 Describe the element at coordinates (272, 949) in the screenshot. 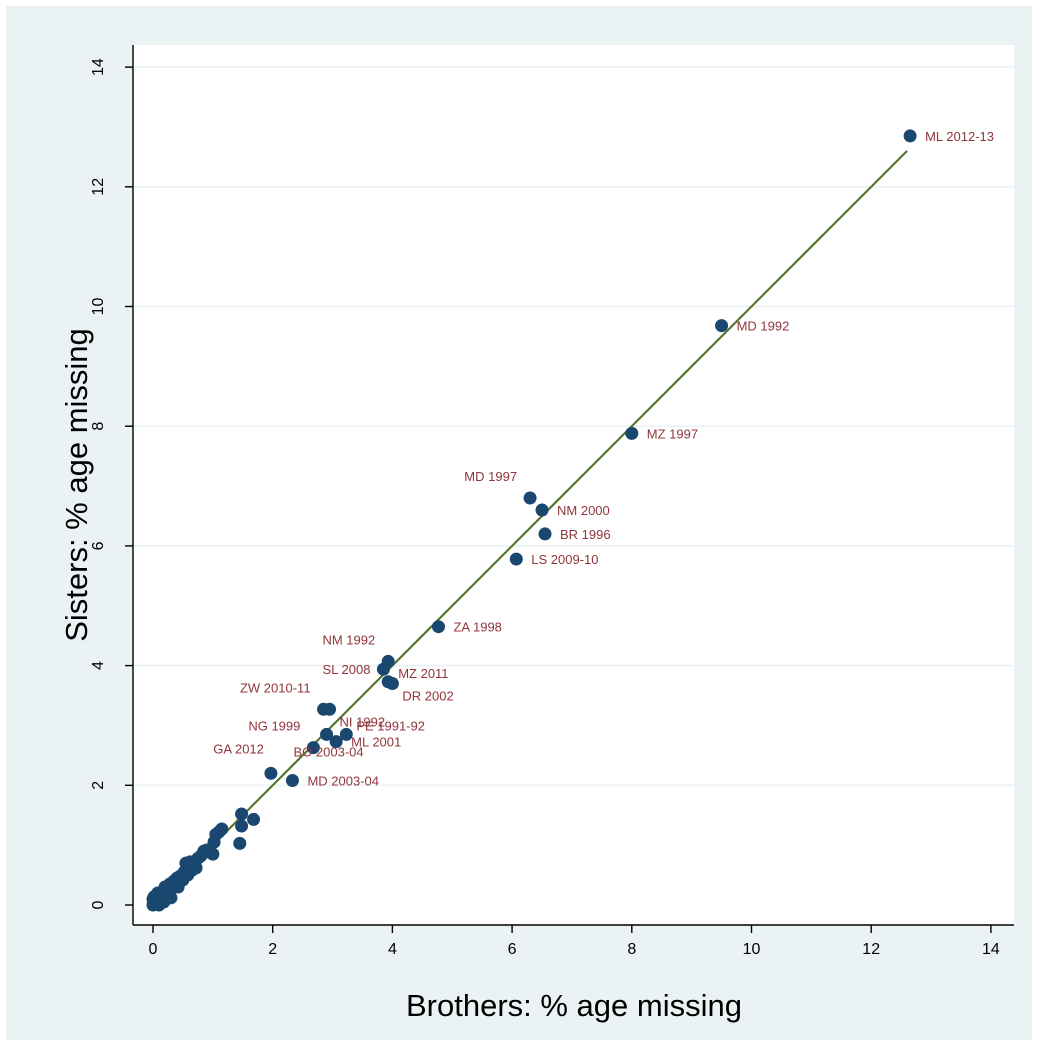

I see `x-tick-label: 2` at that location.